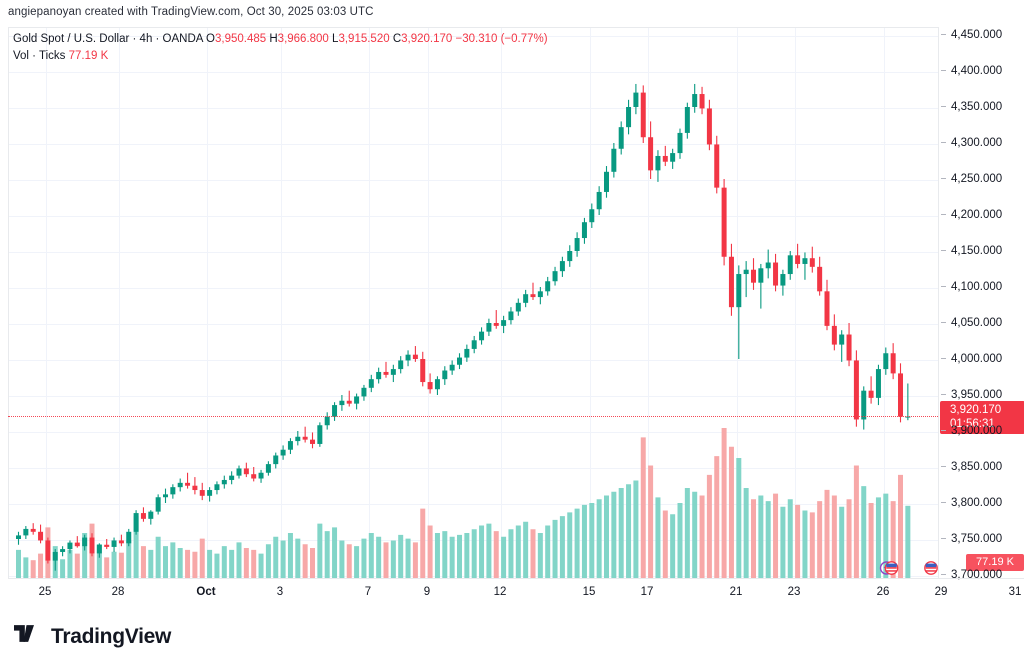 The width and height of the screenshot is (1024, 665). What do you see at coordinates (92, 636) in the screenshot?
I see `tradingview-footer: TradingView` at bounding box center [92, 636].